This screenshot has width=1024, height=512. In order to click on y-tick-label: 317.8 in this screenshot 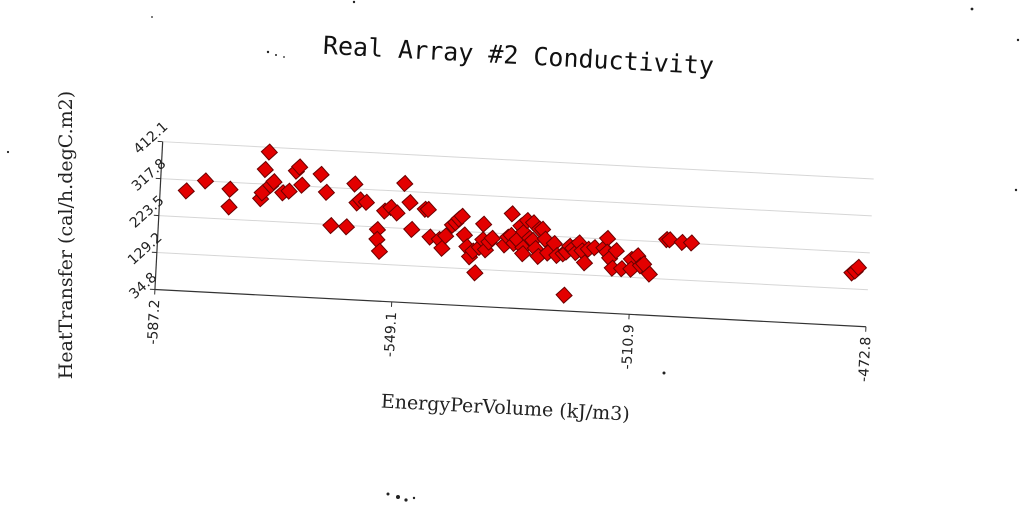, I will do `click(149, 175)`.